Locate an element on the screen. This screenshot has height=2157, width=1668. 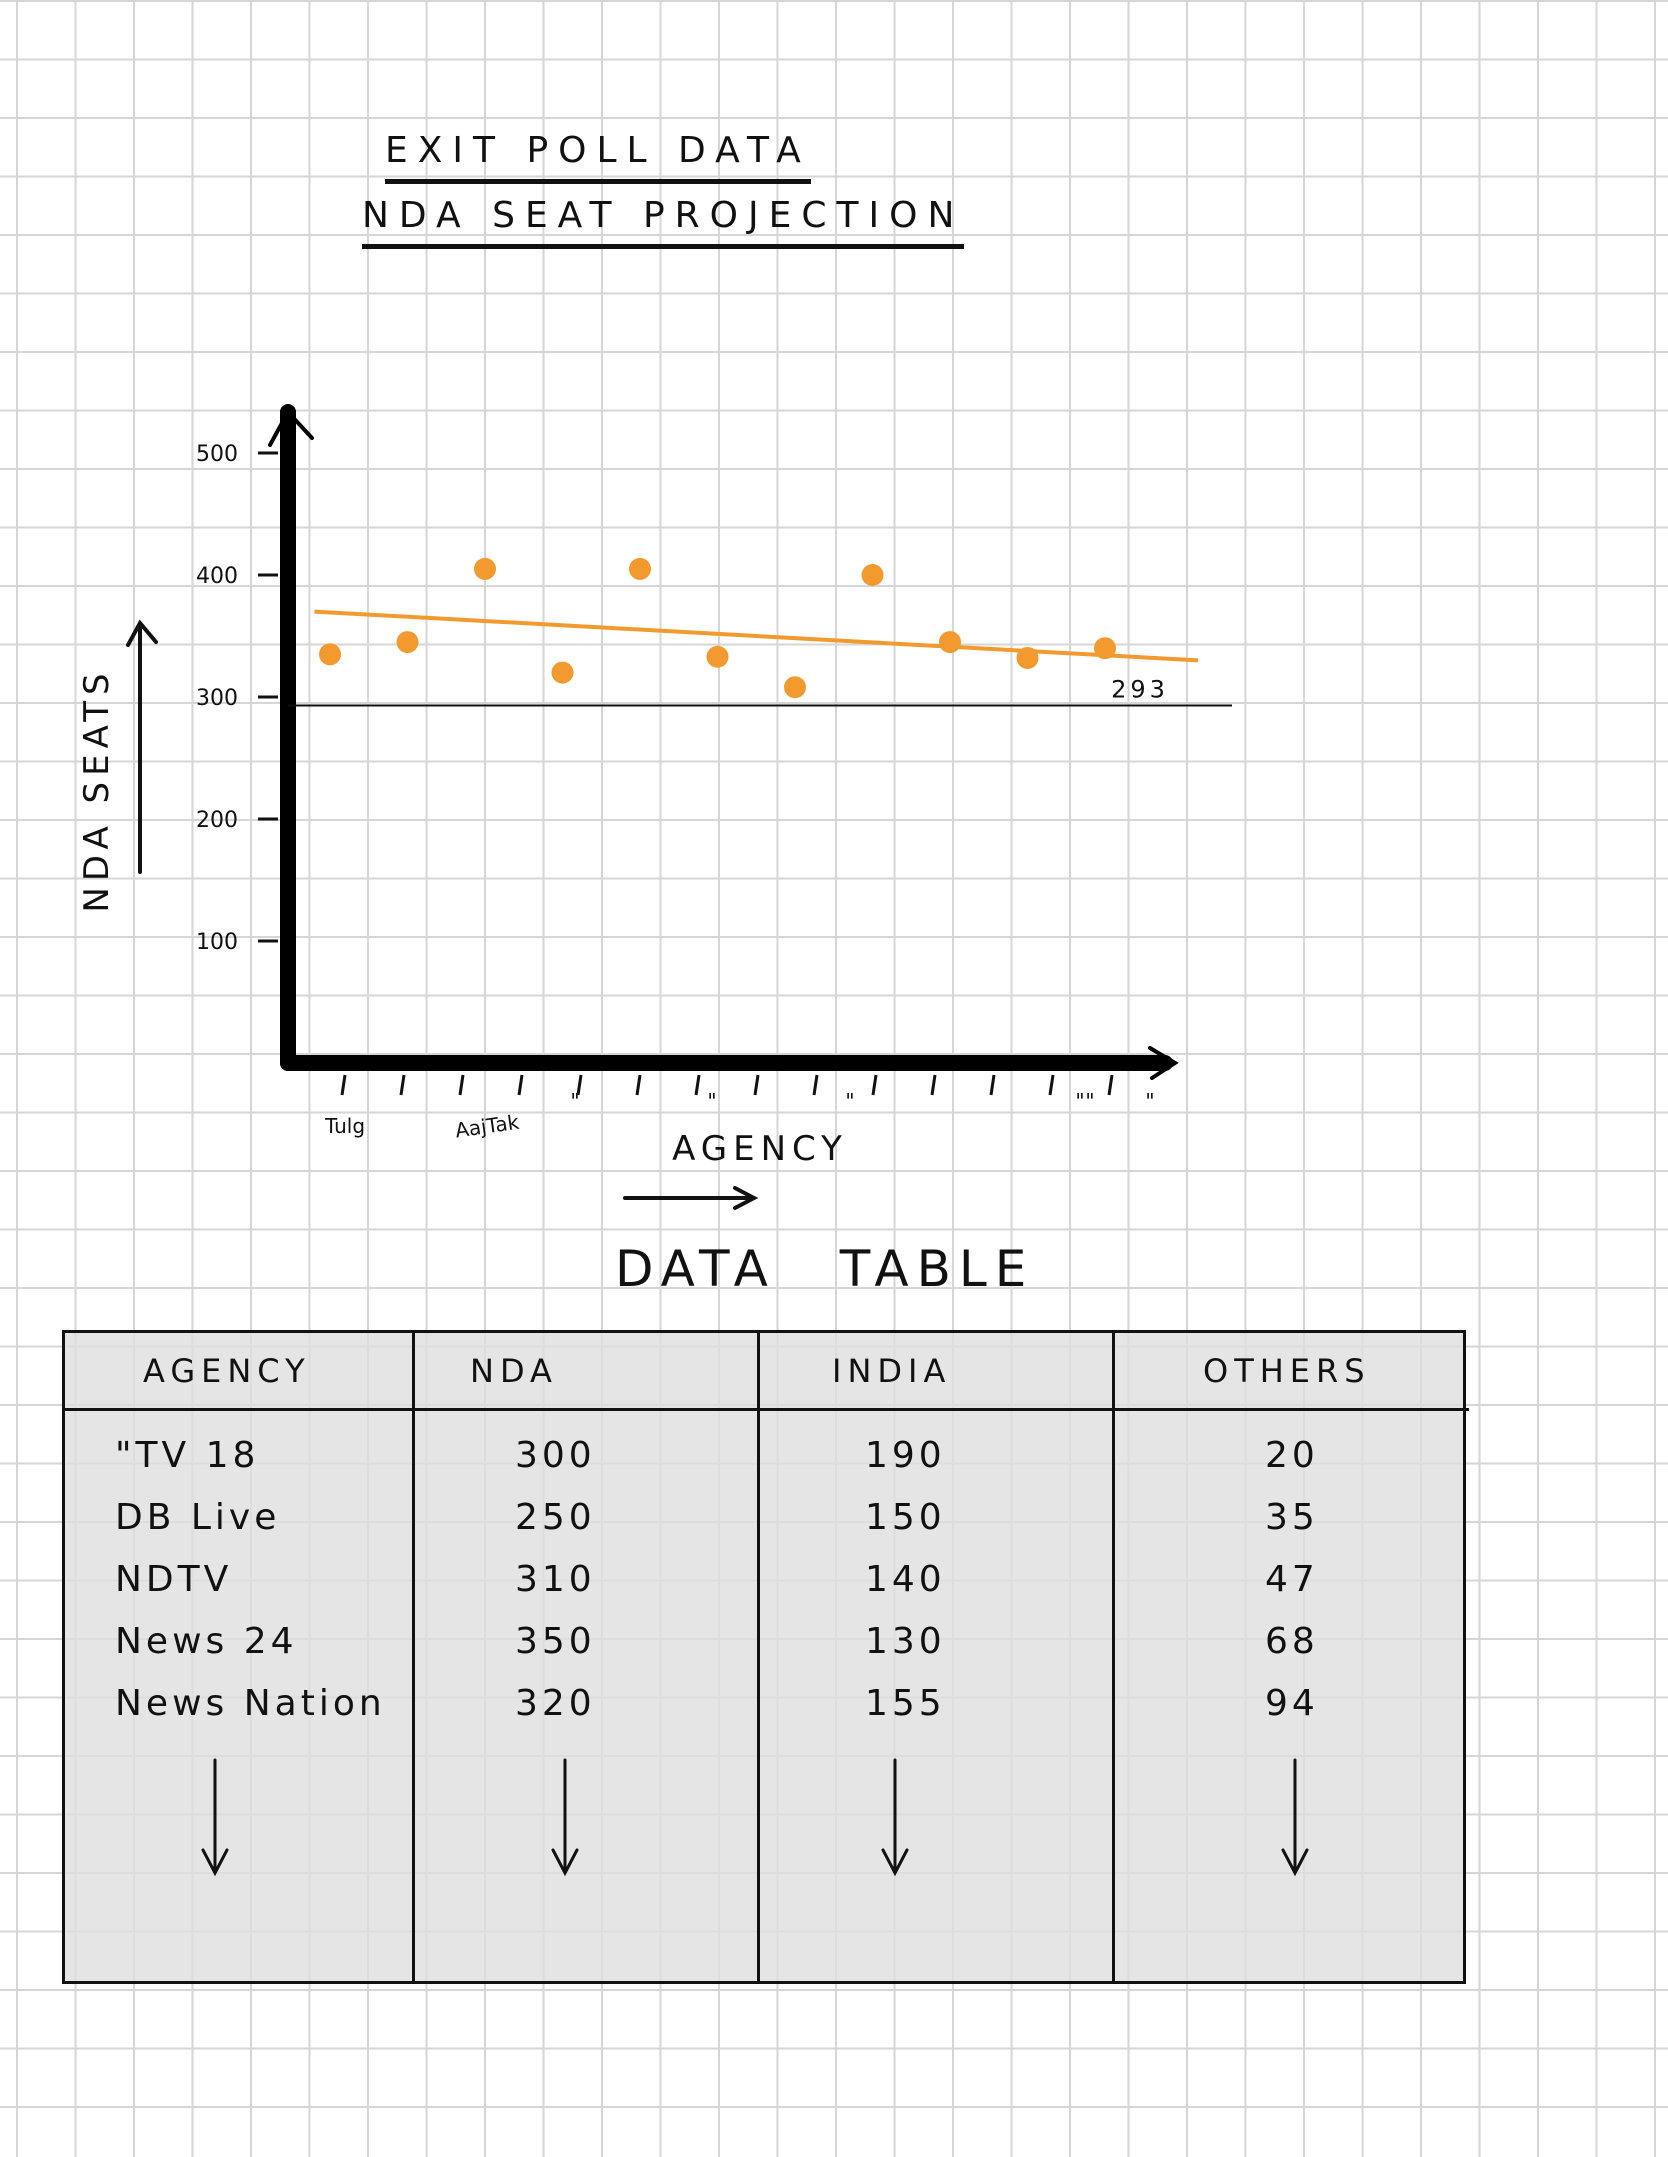
header-others: OTHERS is located at coordinates (1292, 1372).